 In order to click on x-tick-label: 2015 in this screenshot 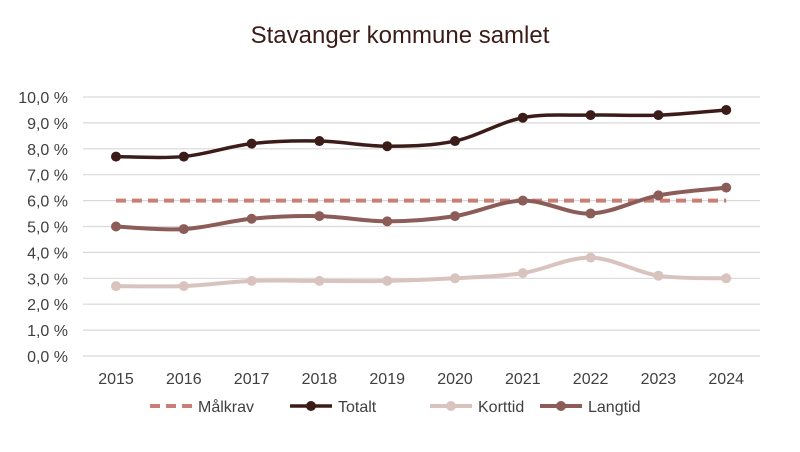, I will do `click(116, 379)`.